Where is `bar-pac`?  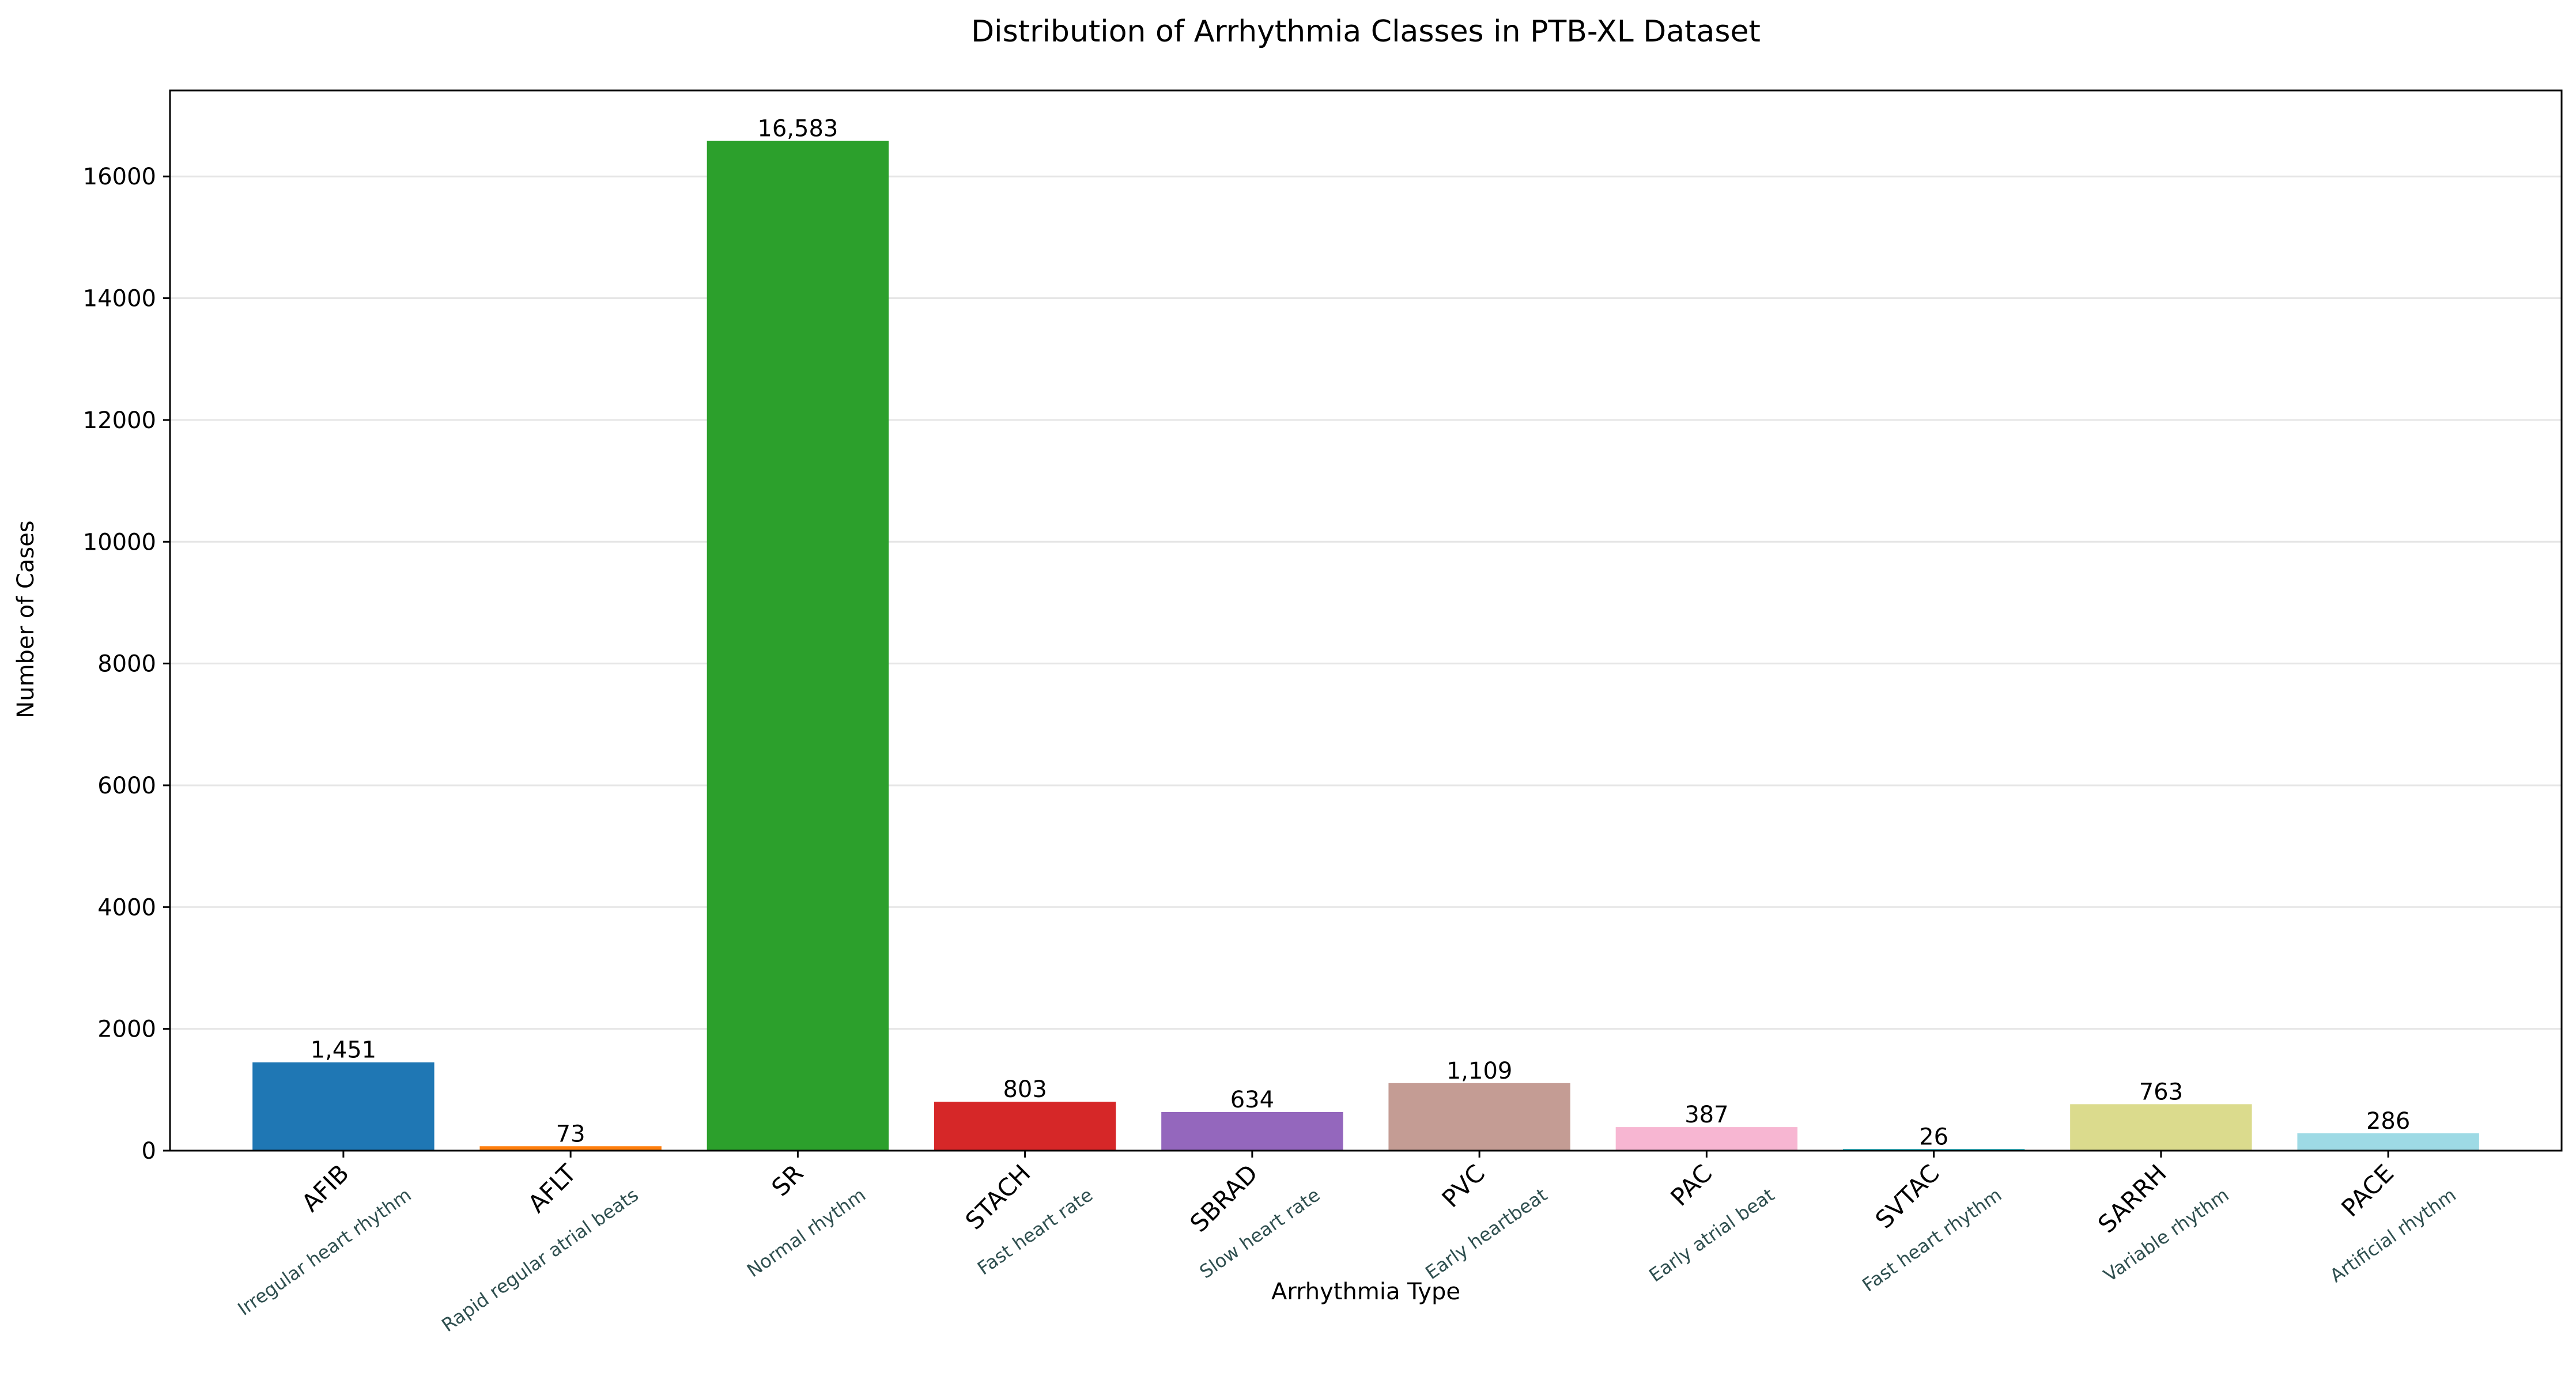
bar-pac is located at coordinates (1706, 1139).